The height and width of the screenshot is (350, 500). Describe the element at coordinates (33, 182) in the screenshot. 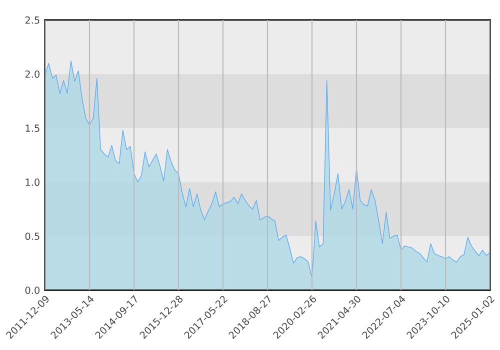

I see `y-tick-label: 1.0` at that location.